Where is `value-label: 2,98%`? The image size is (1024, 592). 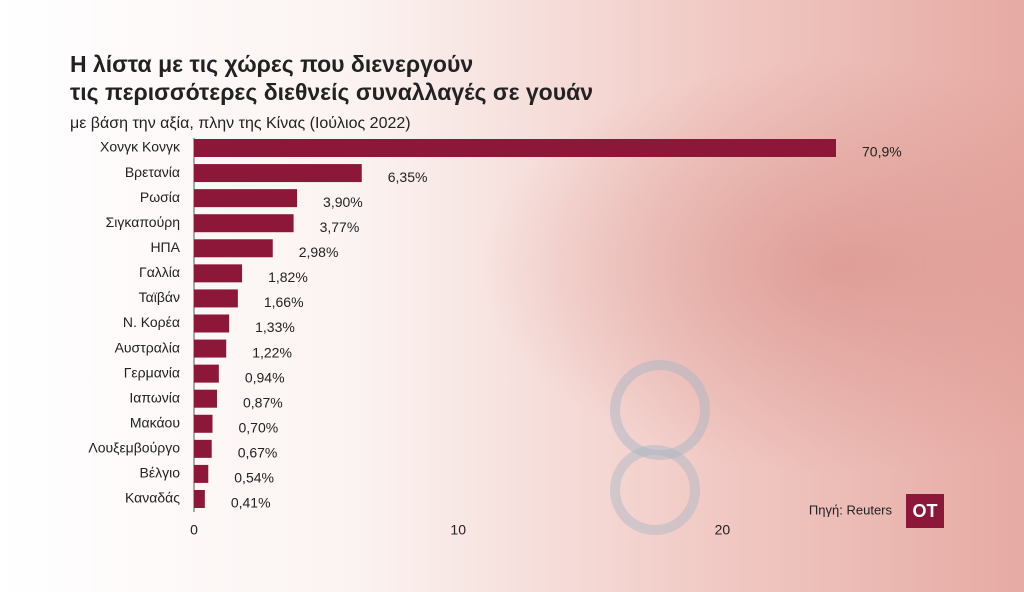 value-label: 2,98% is located at coordinates (319, 252).